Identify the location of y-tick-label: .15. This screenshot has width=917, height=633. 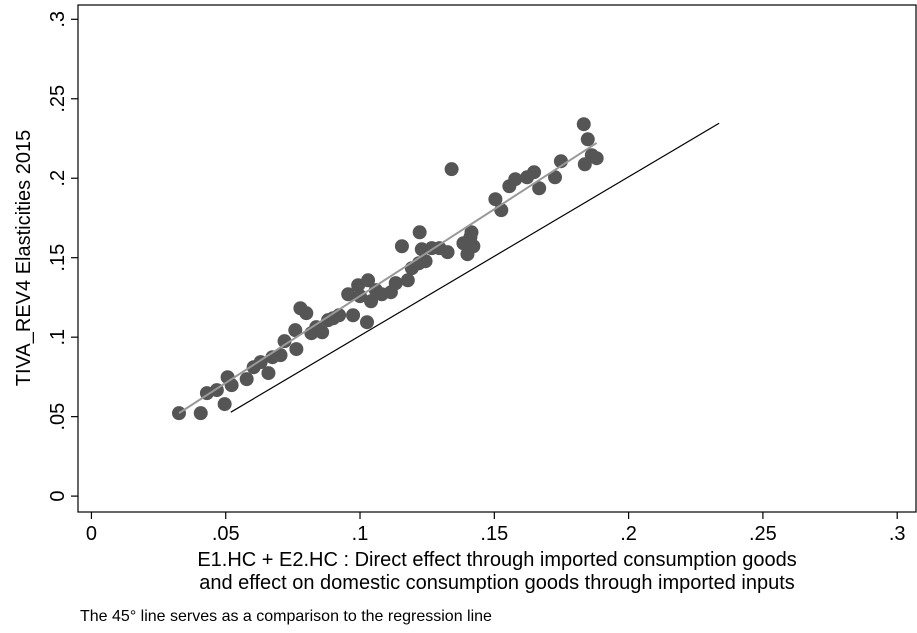
(58, 258).